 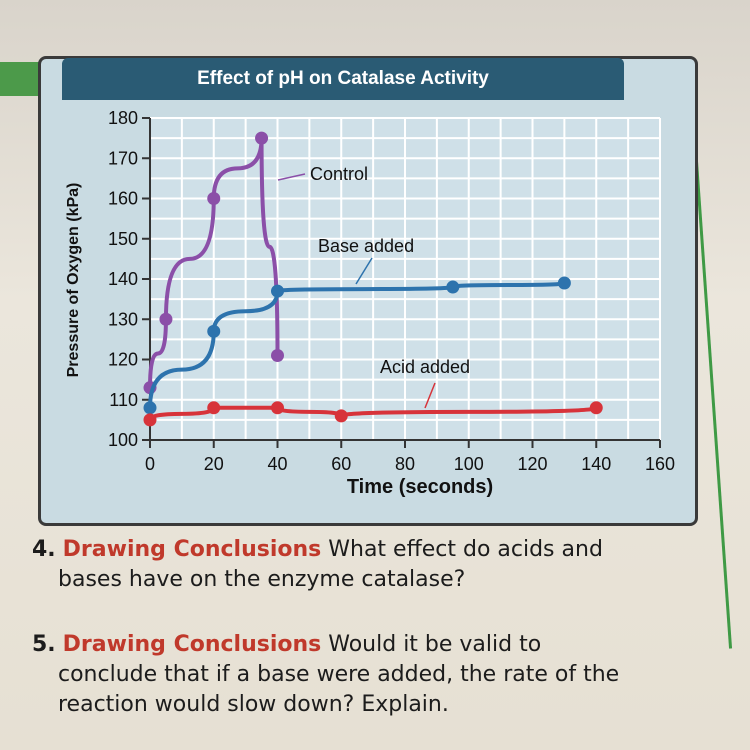 I want to click on x-axis-label: Time (seconds), so click(x=420, y=487).